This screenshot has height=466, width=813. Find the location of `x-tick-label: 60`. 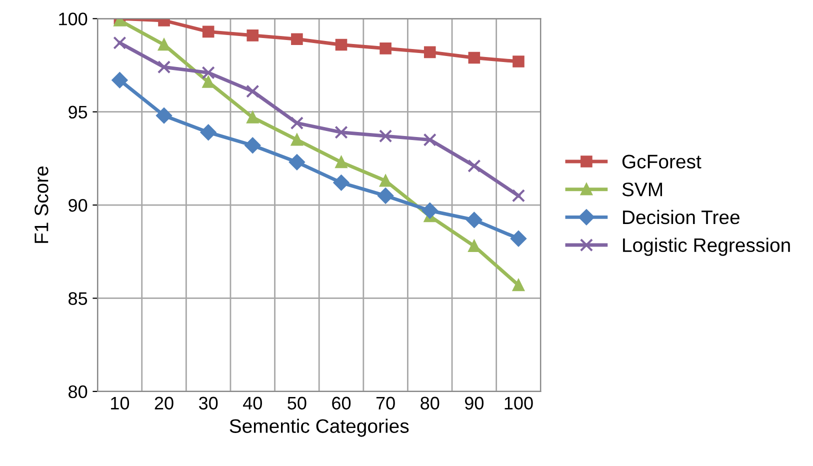

x-tick-label: 60 is located at coordinates (341, 403).